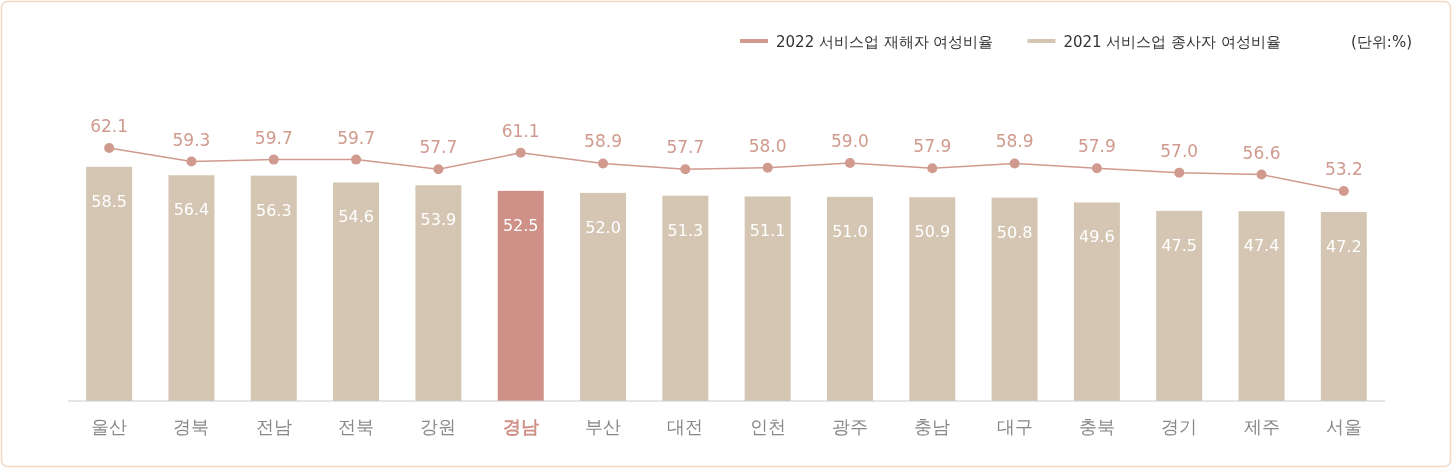  Describe the element at coordinates (1343, 426) in the screenshot. I see `x-tick-label: 서울` at that location.